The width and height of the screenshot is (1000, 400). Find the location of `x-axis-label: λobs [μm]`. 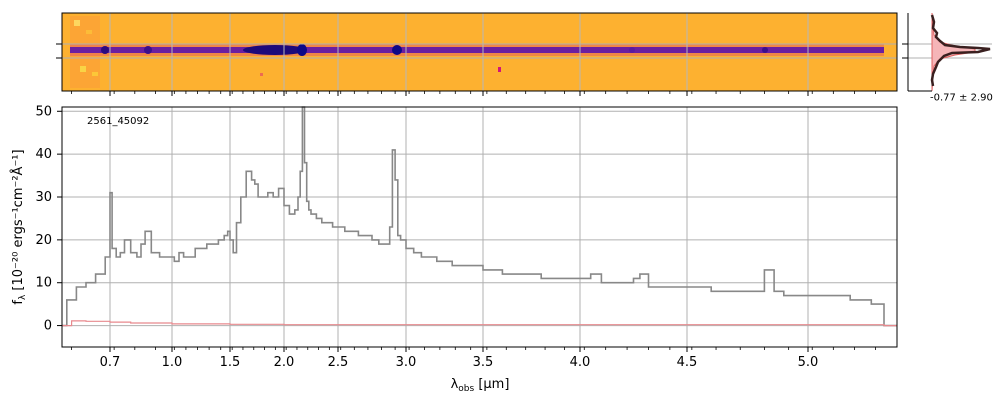

x-axis-label: λobs [μm] is located at coordinates (480, 385).